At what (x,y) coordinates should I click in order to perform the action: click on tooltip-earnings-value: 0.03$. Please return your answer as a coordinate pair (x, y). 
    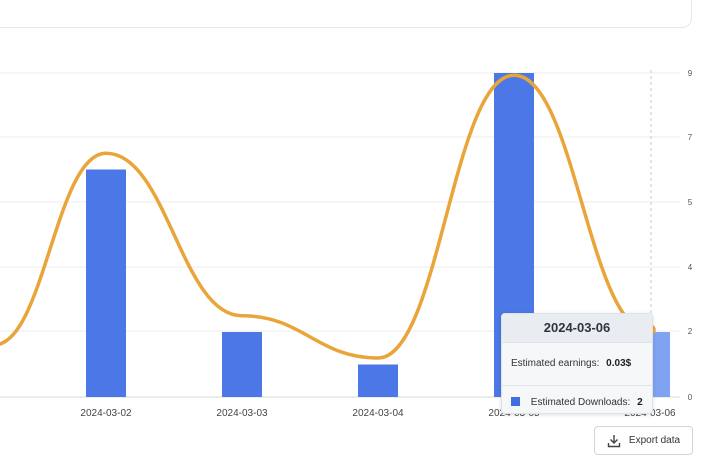
    Looking at the image, I should click on (619, 363).